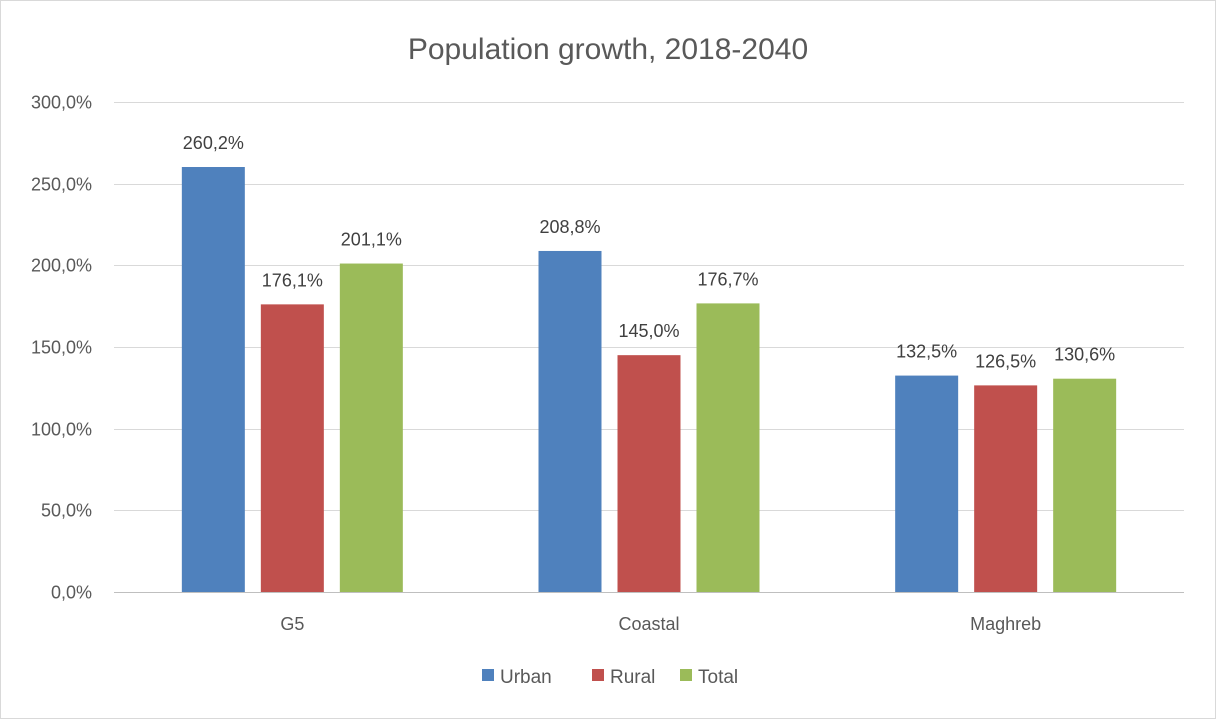 This screenshot has width=1216, height=719. I want to click on legend-label: Urban, so click(526, 677).